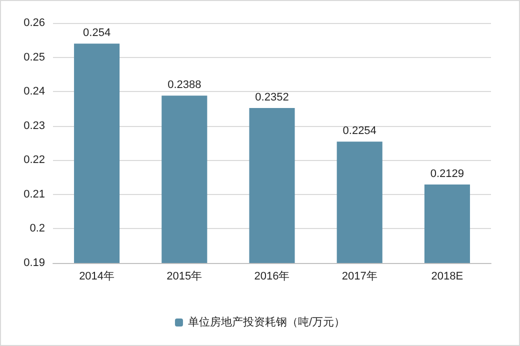 The image size is (520, 346). I want to click on y-tick-label: 0.23, so click(34, 126).